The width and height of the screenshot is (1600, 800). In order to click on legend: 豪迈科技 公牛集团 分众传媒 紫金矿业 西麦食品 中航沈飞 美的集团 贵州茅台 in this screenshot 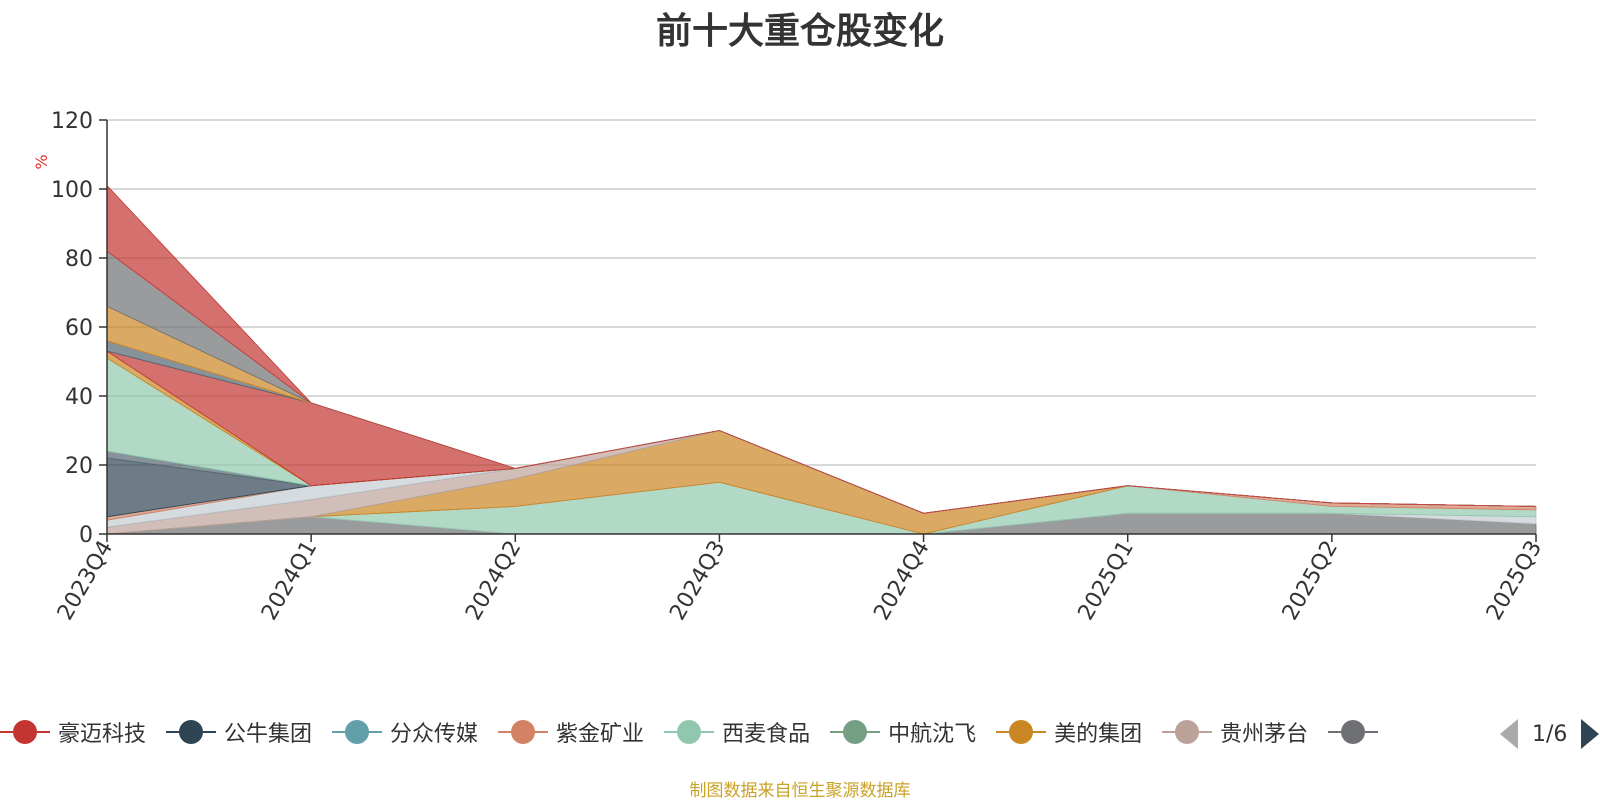, I will do `click(800, 732)`.